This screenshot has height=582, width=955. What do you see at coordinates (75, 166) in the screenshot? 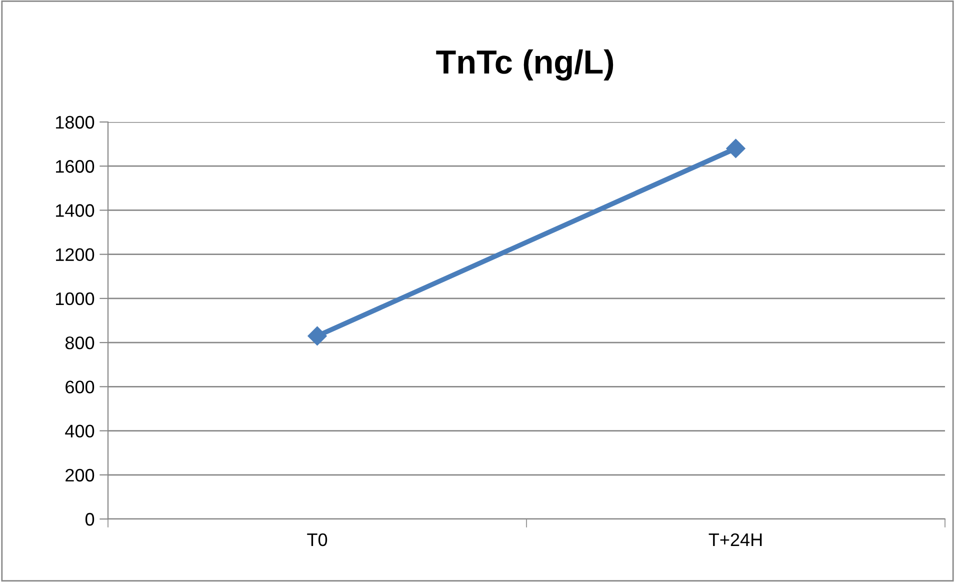
I see `y-tick-label: 1600` at bounding box center [75, 166].